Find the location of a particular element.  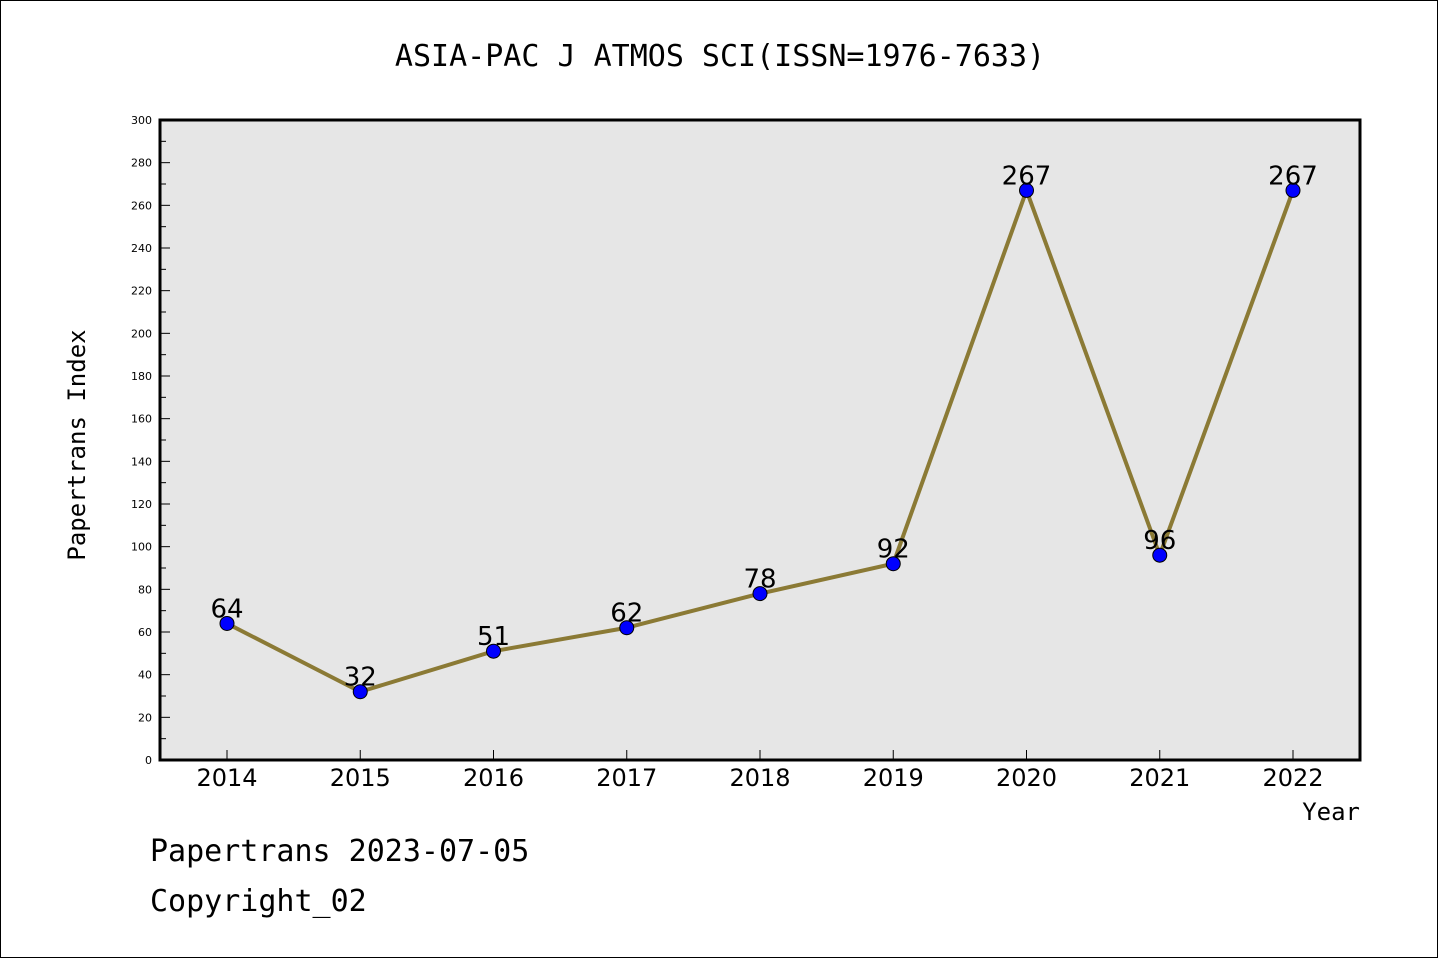

x-tick-label: 2022 is located at coordinates (1292, 778).